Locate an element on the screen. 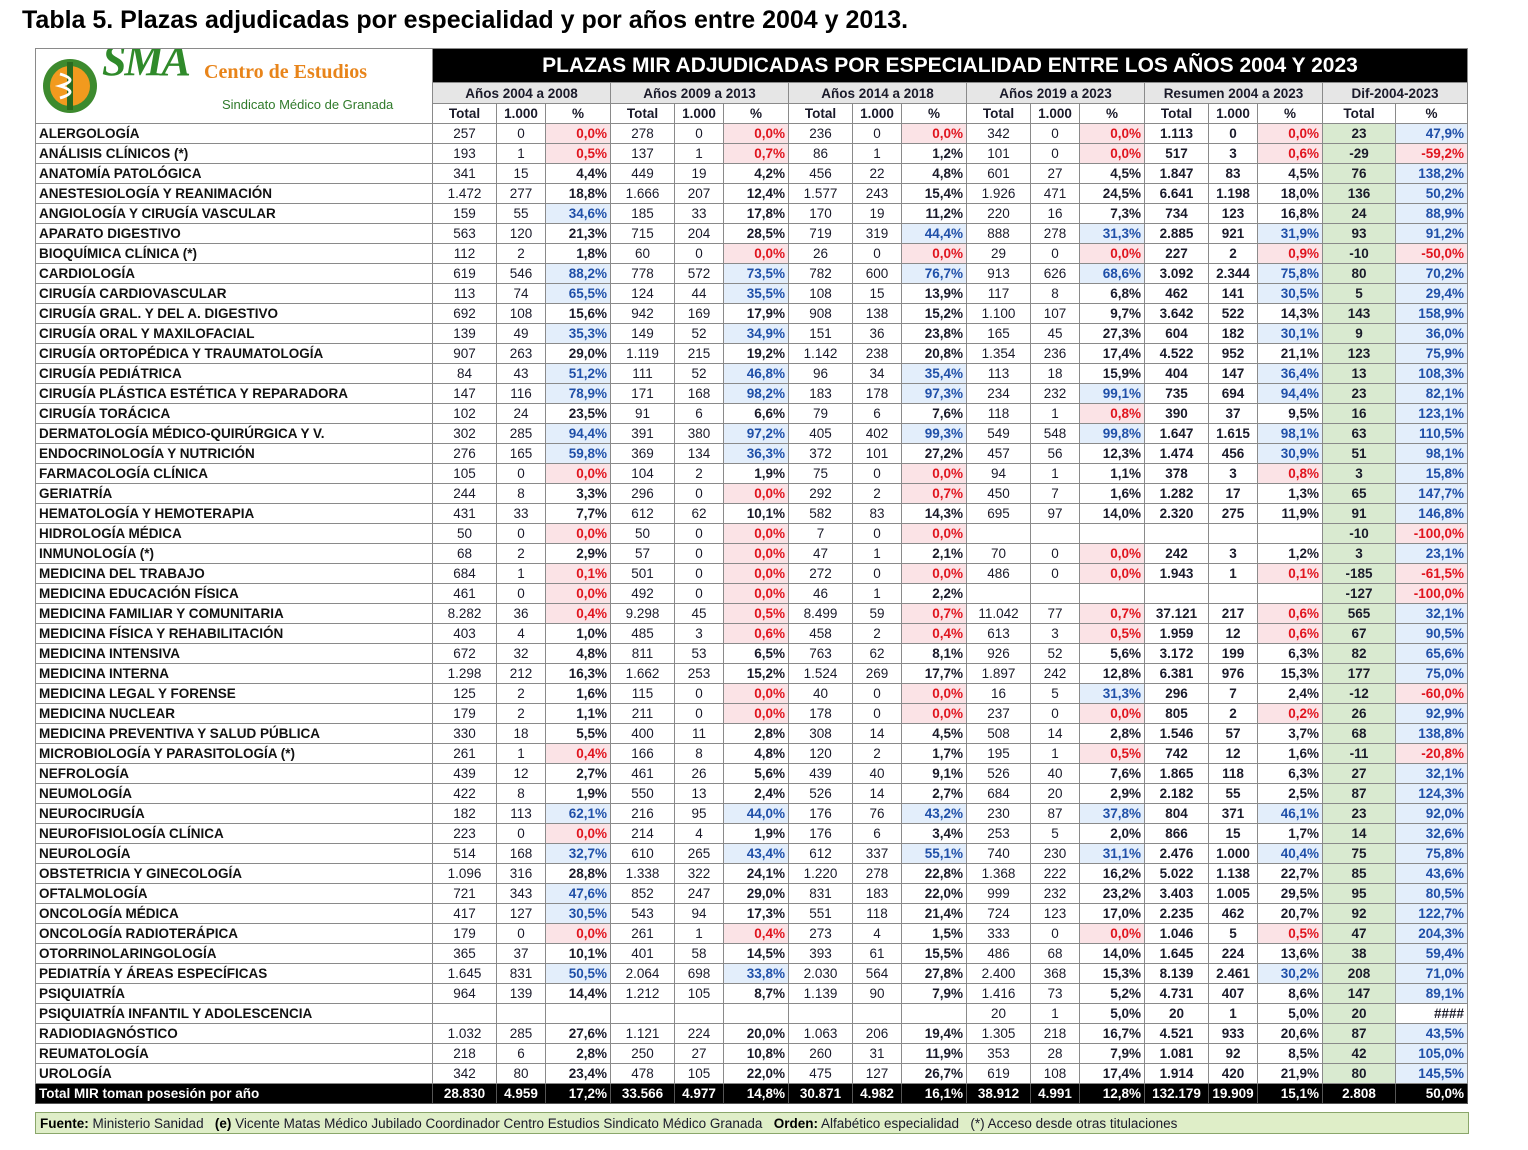 This screenshot has width=1528, height=1150. cell: 118 is located at coordinates (1233, 773).